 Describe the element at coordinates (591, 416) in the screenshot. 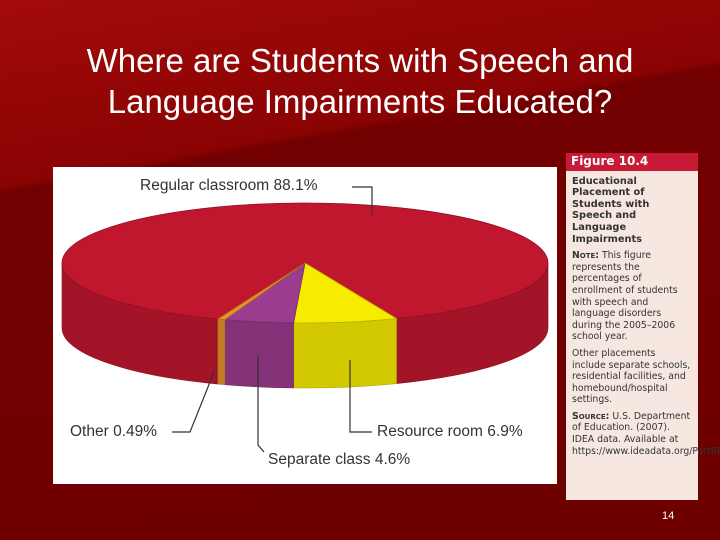

I see `source-label: Source:` at that location.